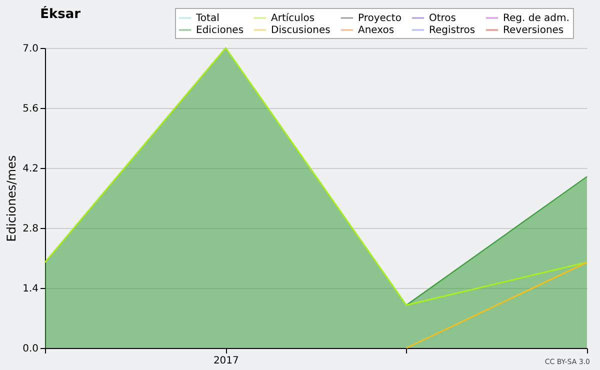  I want to click on legend-label: Otros, so click(442, 18).